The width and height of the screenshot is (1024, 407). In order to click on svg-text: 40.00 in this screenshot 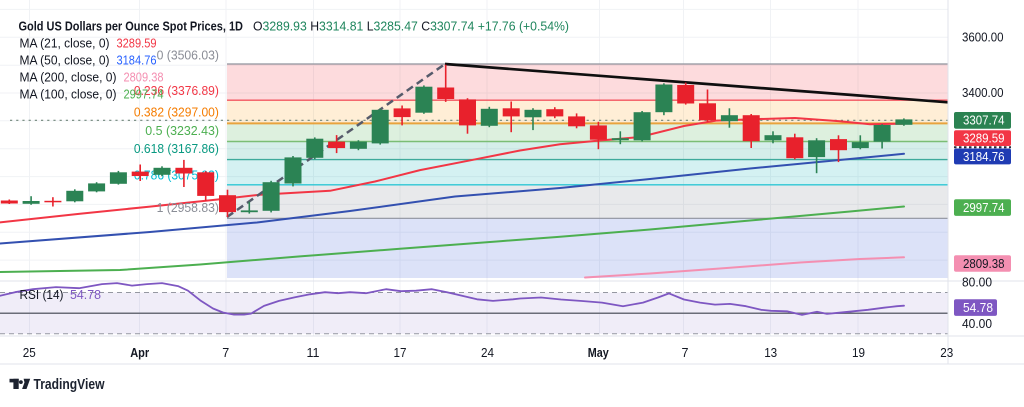, I will do `click(977, 324)`.